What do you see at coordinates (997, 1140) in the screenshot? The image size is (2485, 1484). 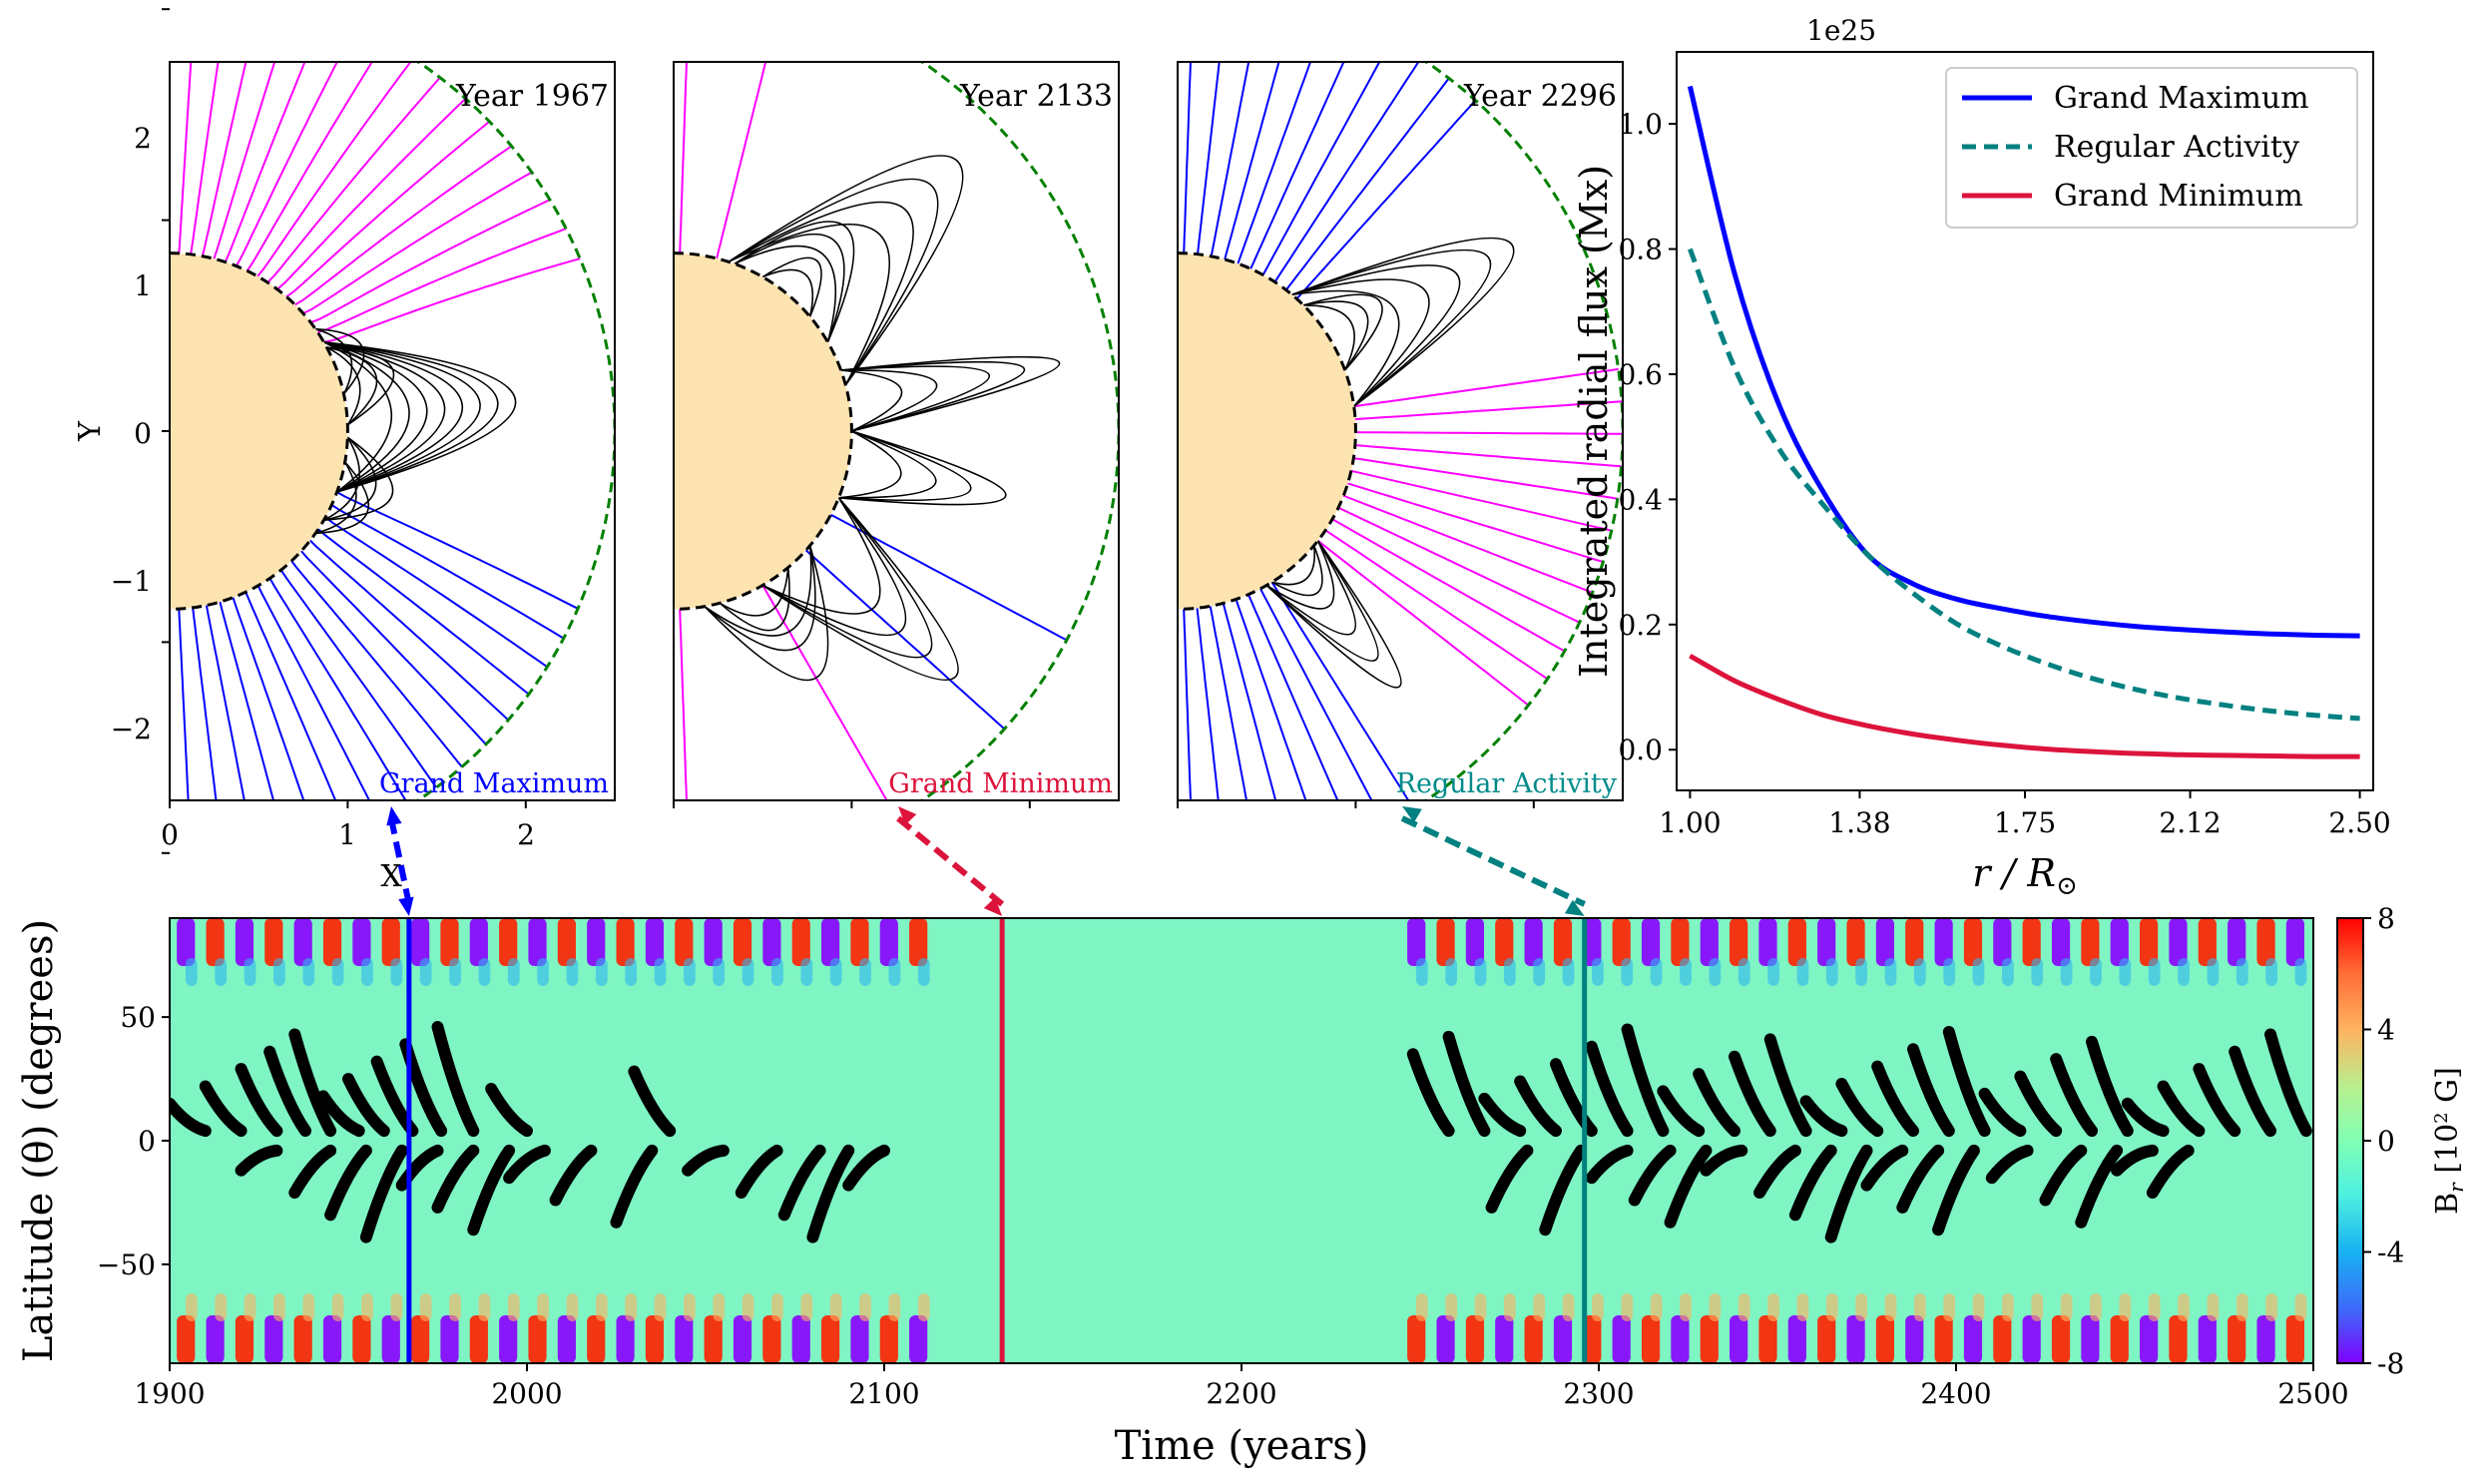 I see `year-markers` at bounding box center [997, 1140].